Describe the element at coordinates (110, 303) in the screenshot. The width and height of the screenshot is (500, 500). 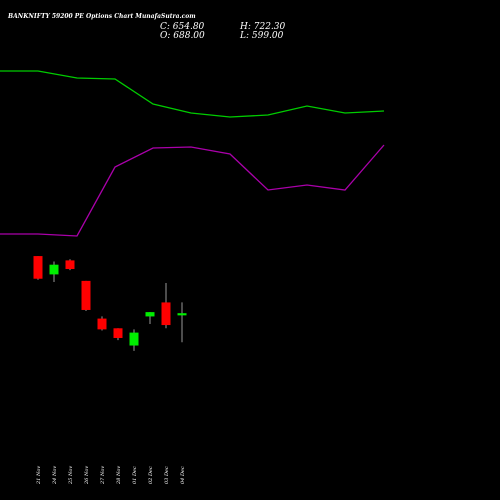
I see `candles-group` at that location.